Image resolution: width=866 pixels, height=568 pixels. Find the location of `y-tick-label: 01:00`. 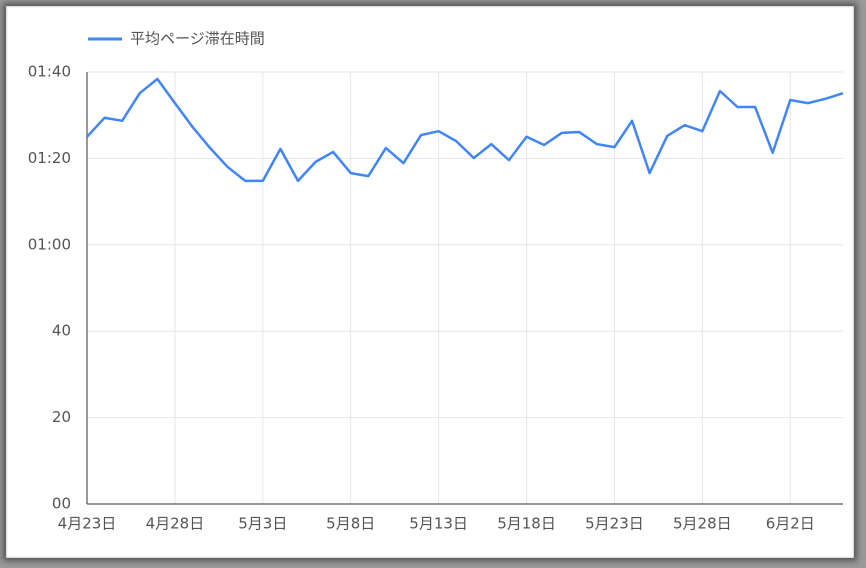

y-tick-label: 01:00 is located at coordinates (49, 244).